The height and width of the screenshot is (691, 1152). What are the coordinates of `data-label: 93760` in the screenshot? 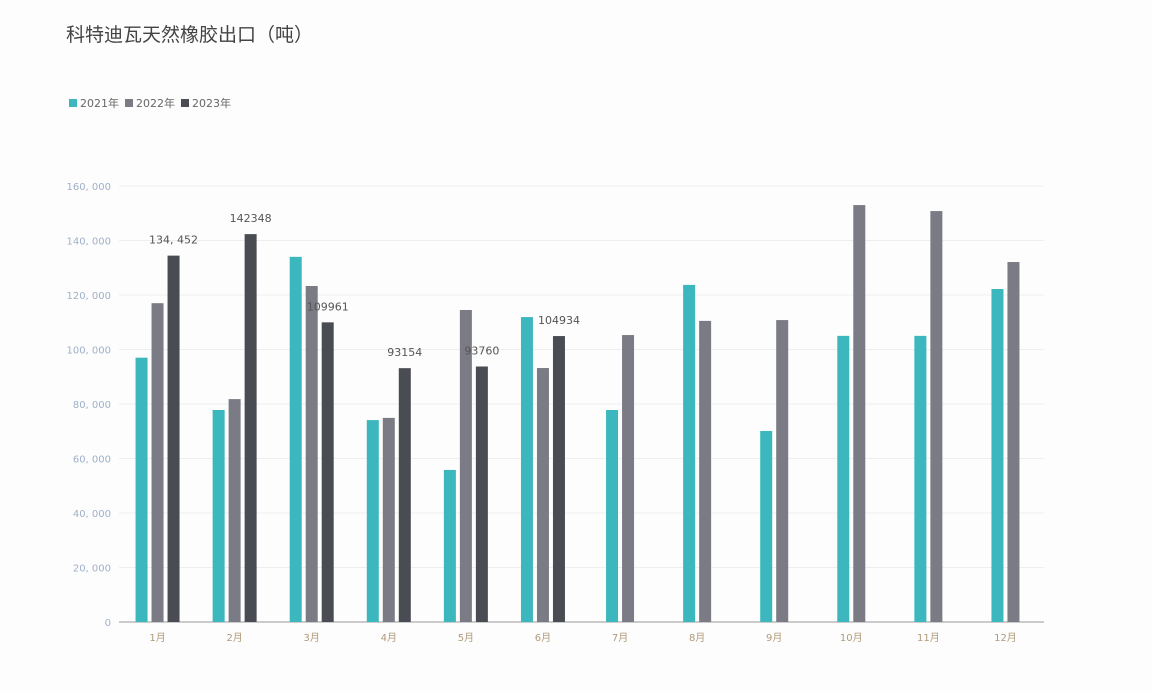 It's located at (481, 351).